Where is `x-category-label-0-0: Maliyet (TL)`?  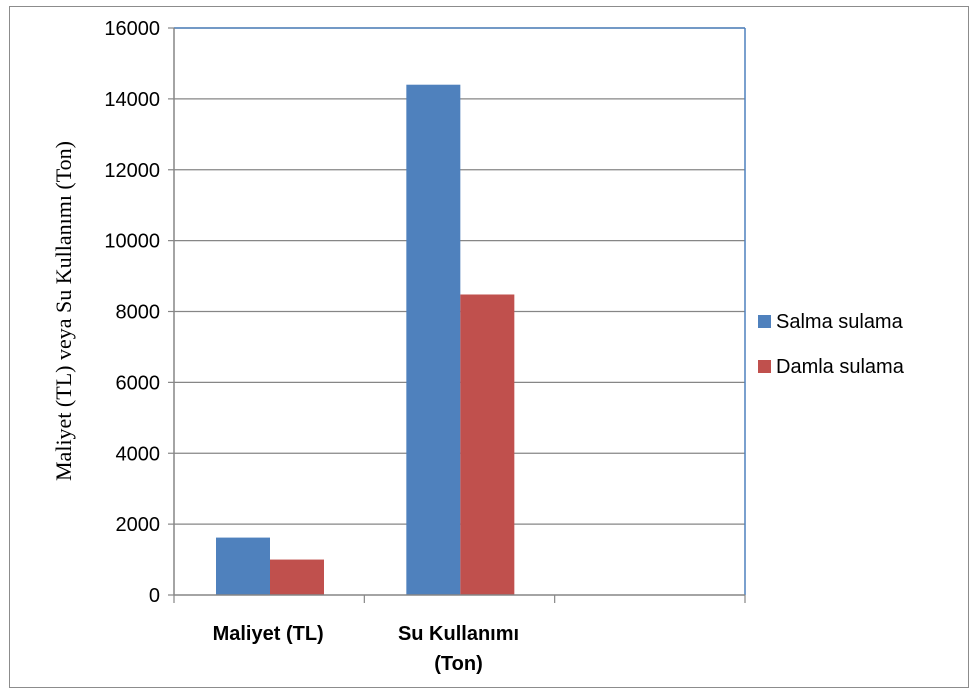
x-category-label-0-0: Maliyet (TL) is located at coordinates (268, 634).